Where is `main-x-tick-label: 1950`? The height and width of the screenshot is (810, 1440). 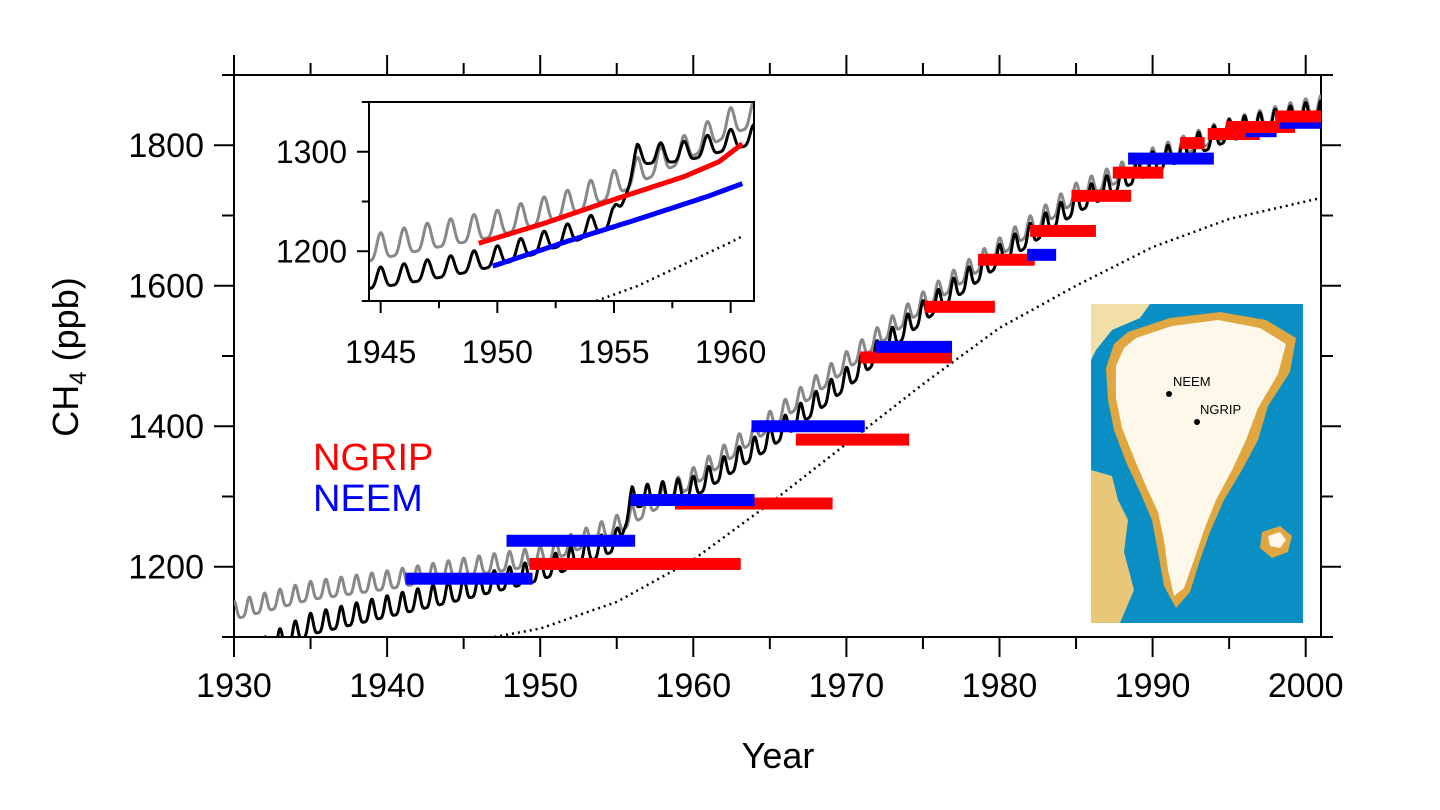
main-x-tick-label: 1950 is located at coordinates (540, 686).